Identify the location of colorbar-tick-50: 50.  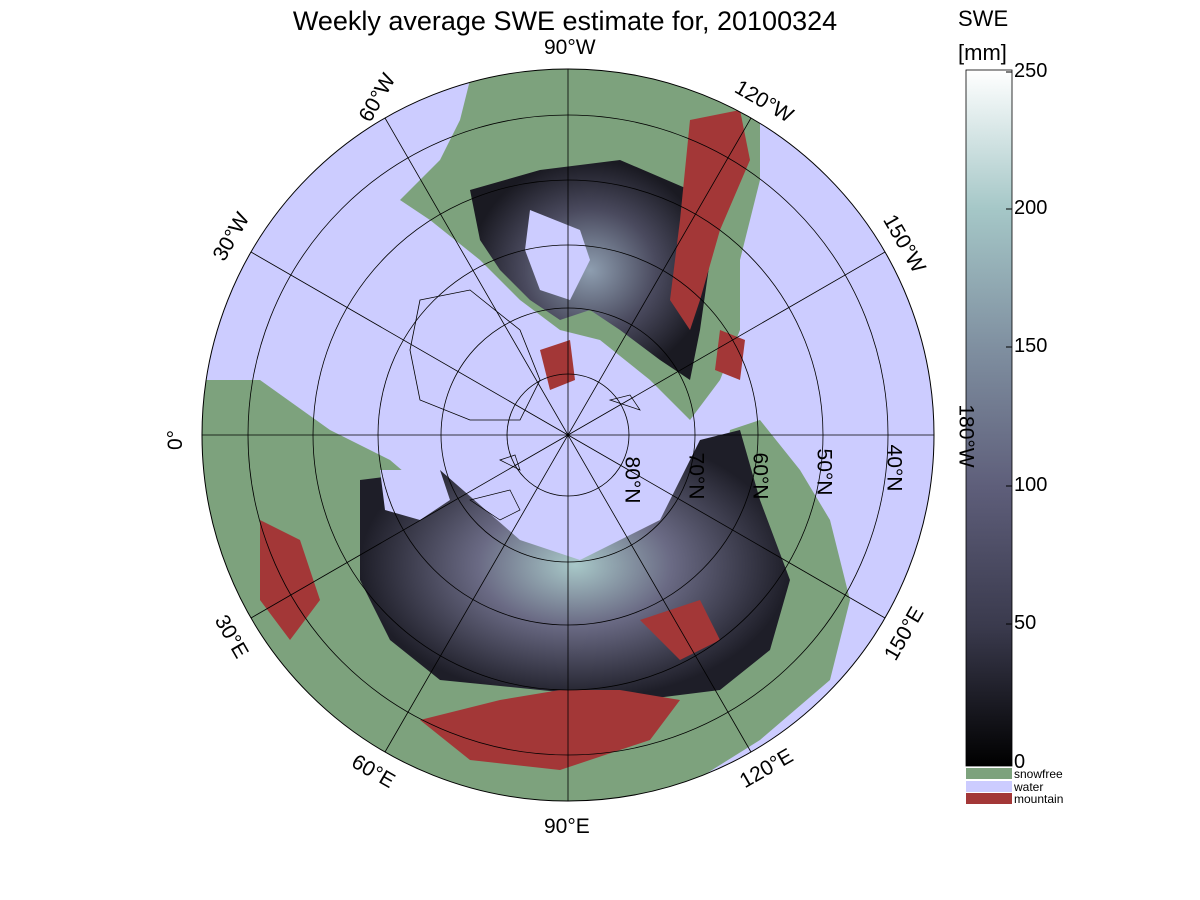
(1025, 623).